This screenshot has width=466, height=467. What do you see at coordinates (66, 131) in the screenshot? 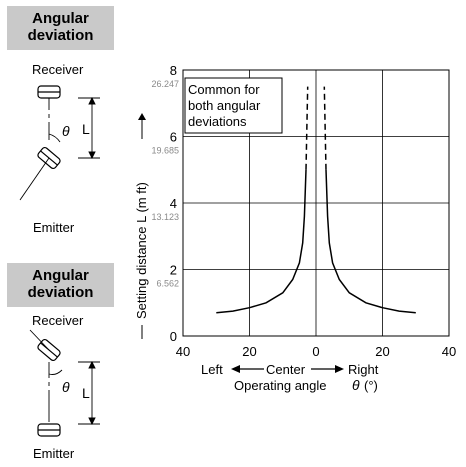
I see `theta-symbol-top: θ` at bounding box center [66, 131].